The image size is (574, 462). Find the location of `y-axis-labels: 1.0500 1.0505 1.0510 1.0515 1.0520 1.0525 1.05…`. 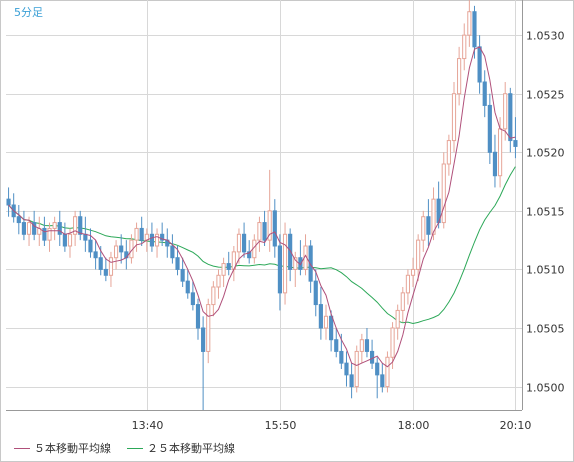

y-axis-labels: 1.0500 1.0505 1.0510 1.0515 1.0520 1.0525 1.05… is located at coordinates (545, 212).